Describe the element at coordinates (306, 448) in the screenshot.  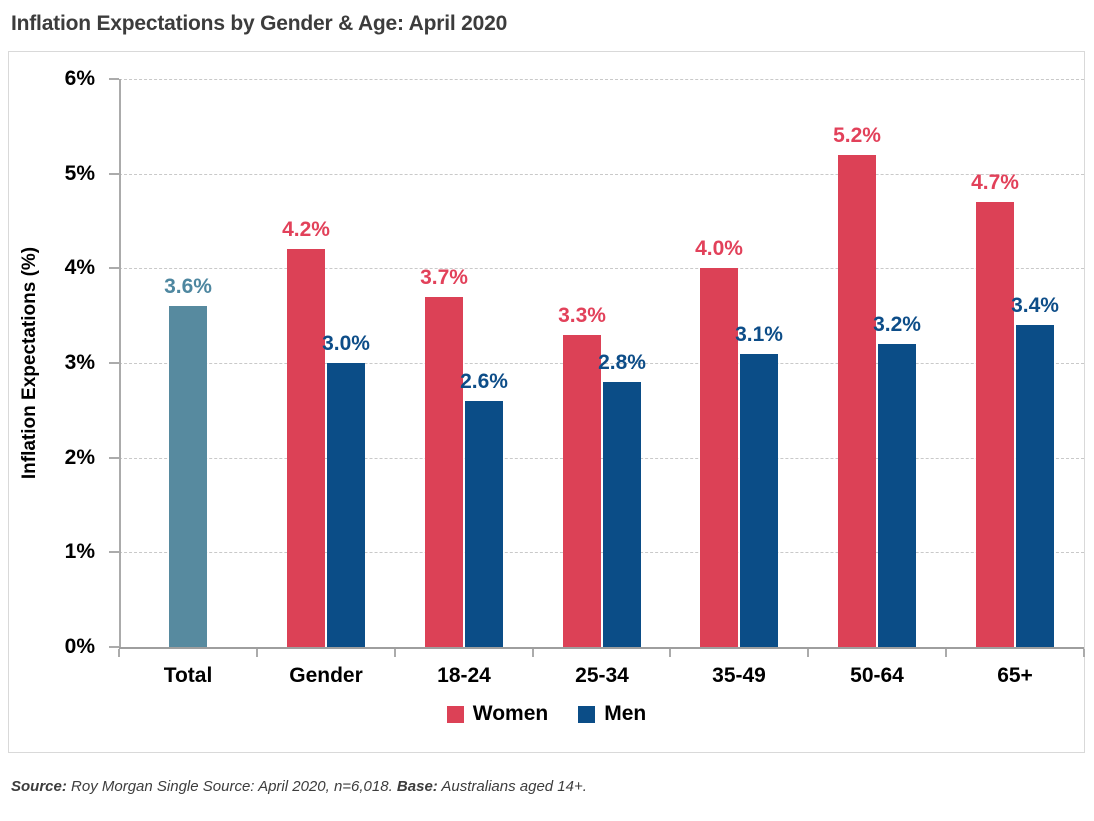
I see `bar-women-gender` at that location.